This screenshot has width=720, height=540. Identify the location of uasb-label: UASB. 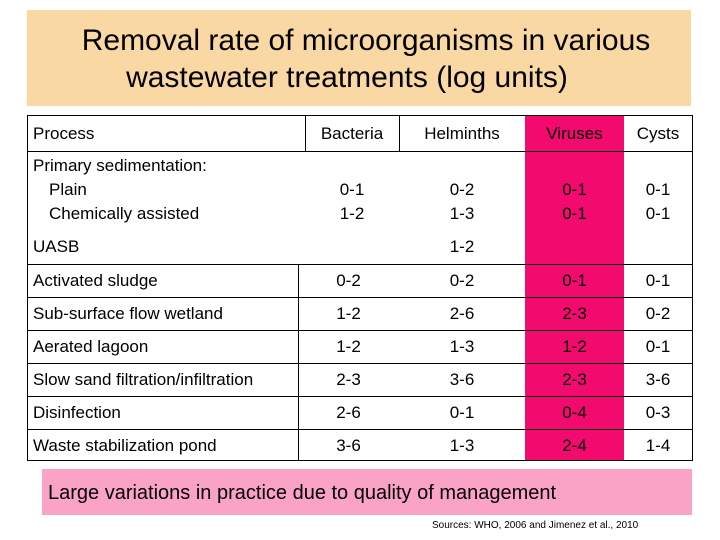
(56, 246).